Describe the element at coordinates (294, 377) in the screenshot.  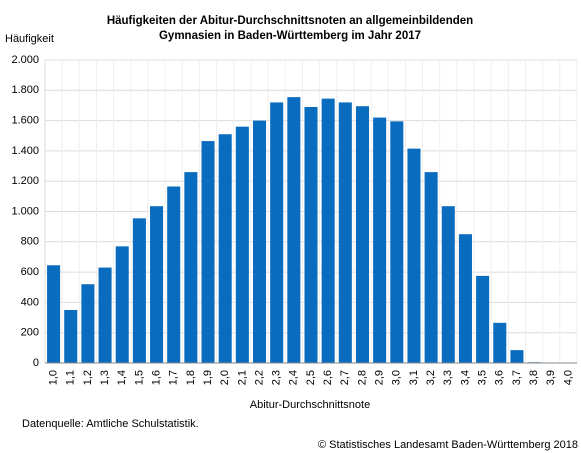
I see `x-tick-label: 2,4` at that location.